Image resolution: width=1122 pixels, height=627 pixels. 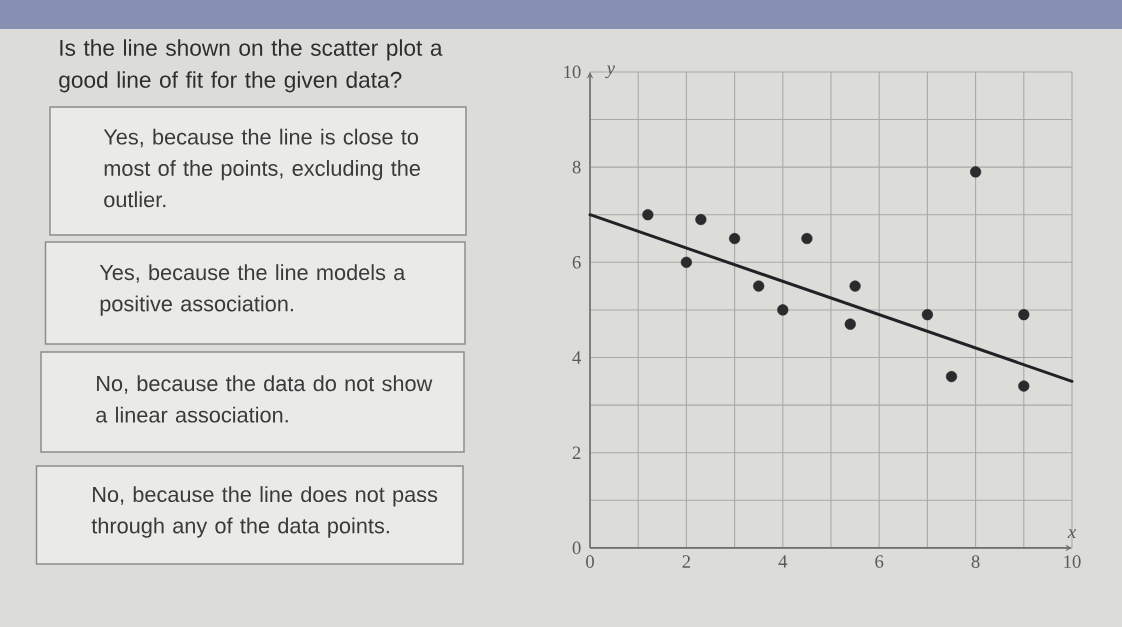 What do you see at coordinates (610, 72) in the screenshot?
I see `y-axis-title: y` at bounding box center [610, 72].